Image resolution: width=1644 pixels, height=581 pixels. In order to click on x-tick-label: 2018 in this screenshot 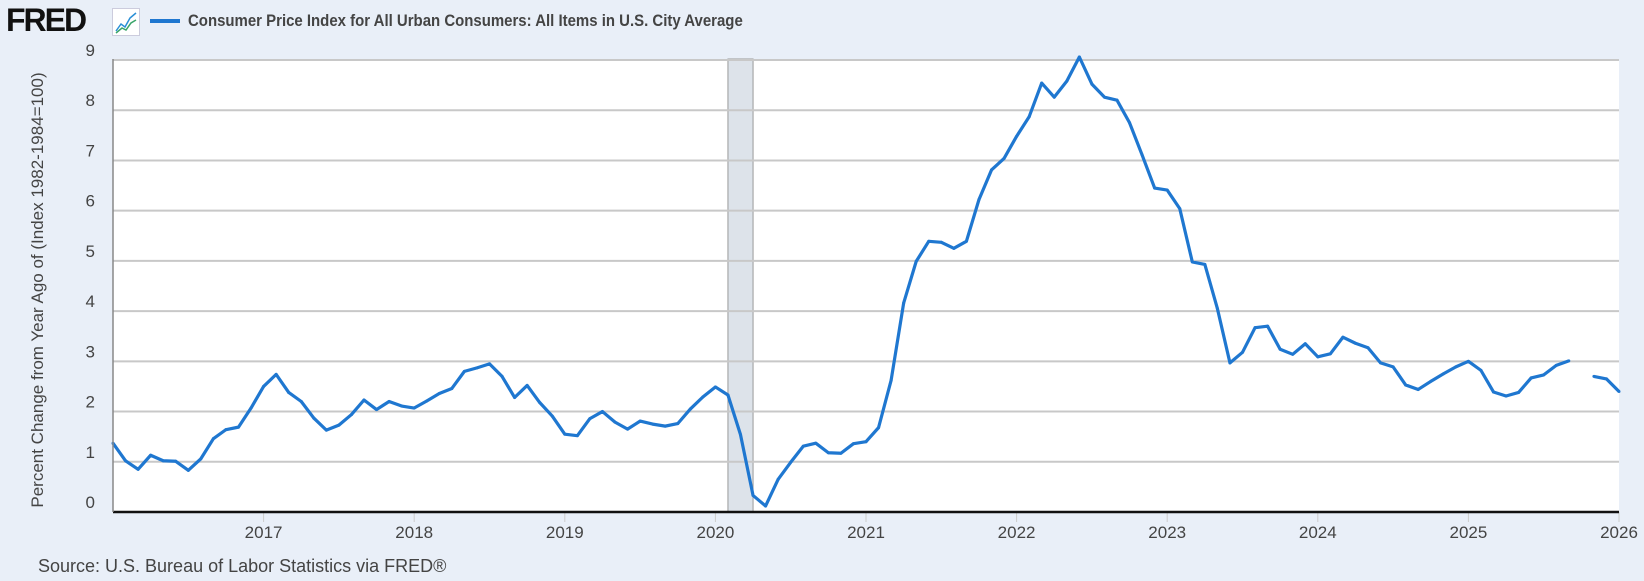, I will do `click(414, 532)`.